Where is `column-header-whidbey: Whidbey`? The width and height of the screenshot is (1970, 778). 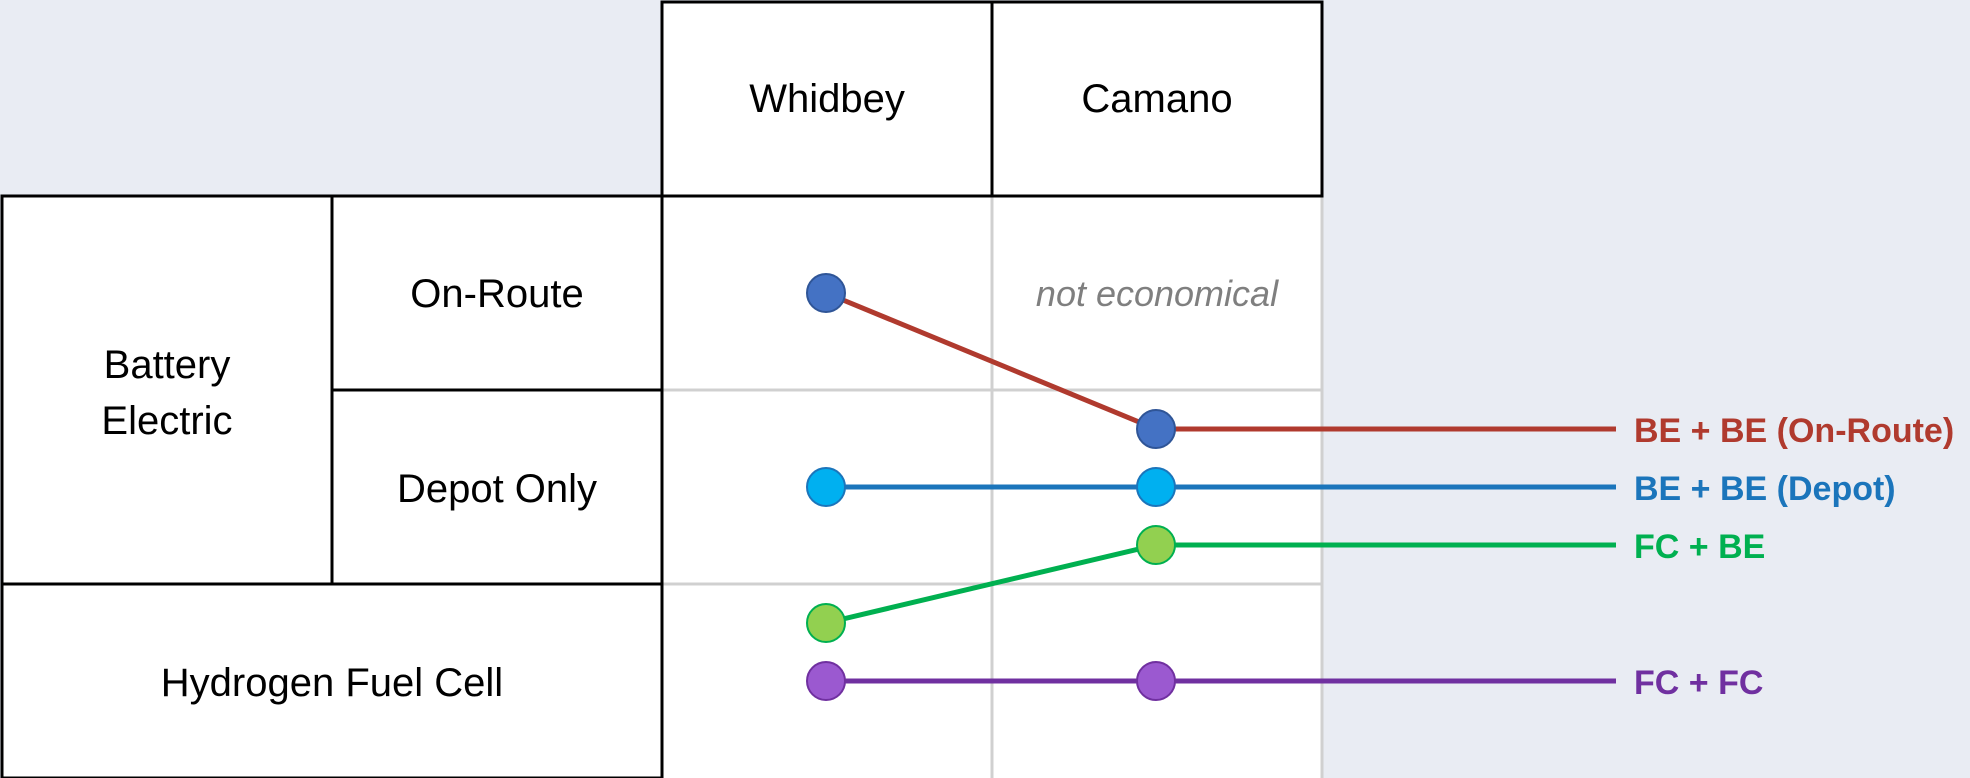
column-header-whidbey: Whidbey is located at coordinates (827, 99).